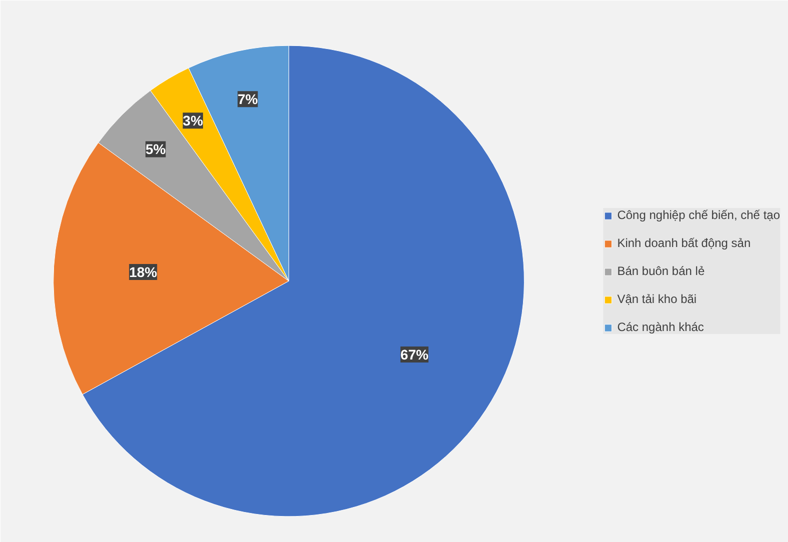 This screenshot has width=788, height=542. Describe the element at coordinates (193, 120) in the screenshot. I see `data-label: 3%` at that location.